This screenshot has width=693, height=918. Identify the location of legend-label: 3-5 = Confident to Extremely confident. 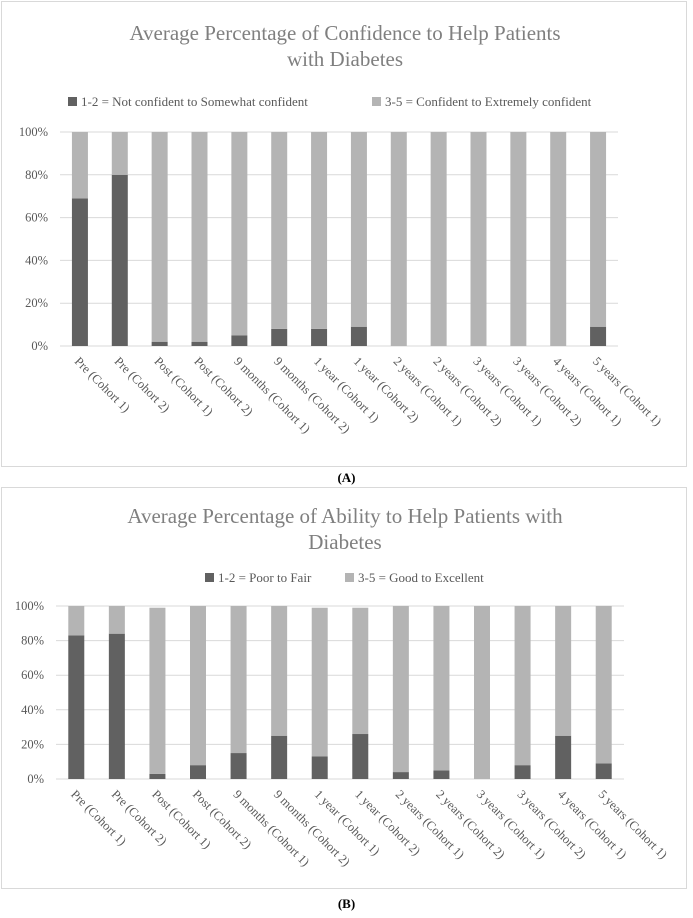
(488, 101).